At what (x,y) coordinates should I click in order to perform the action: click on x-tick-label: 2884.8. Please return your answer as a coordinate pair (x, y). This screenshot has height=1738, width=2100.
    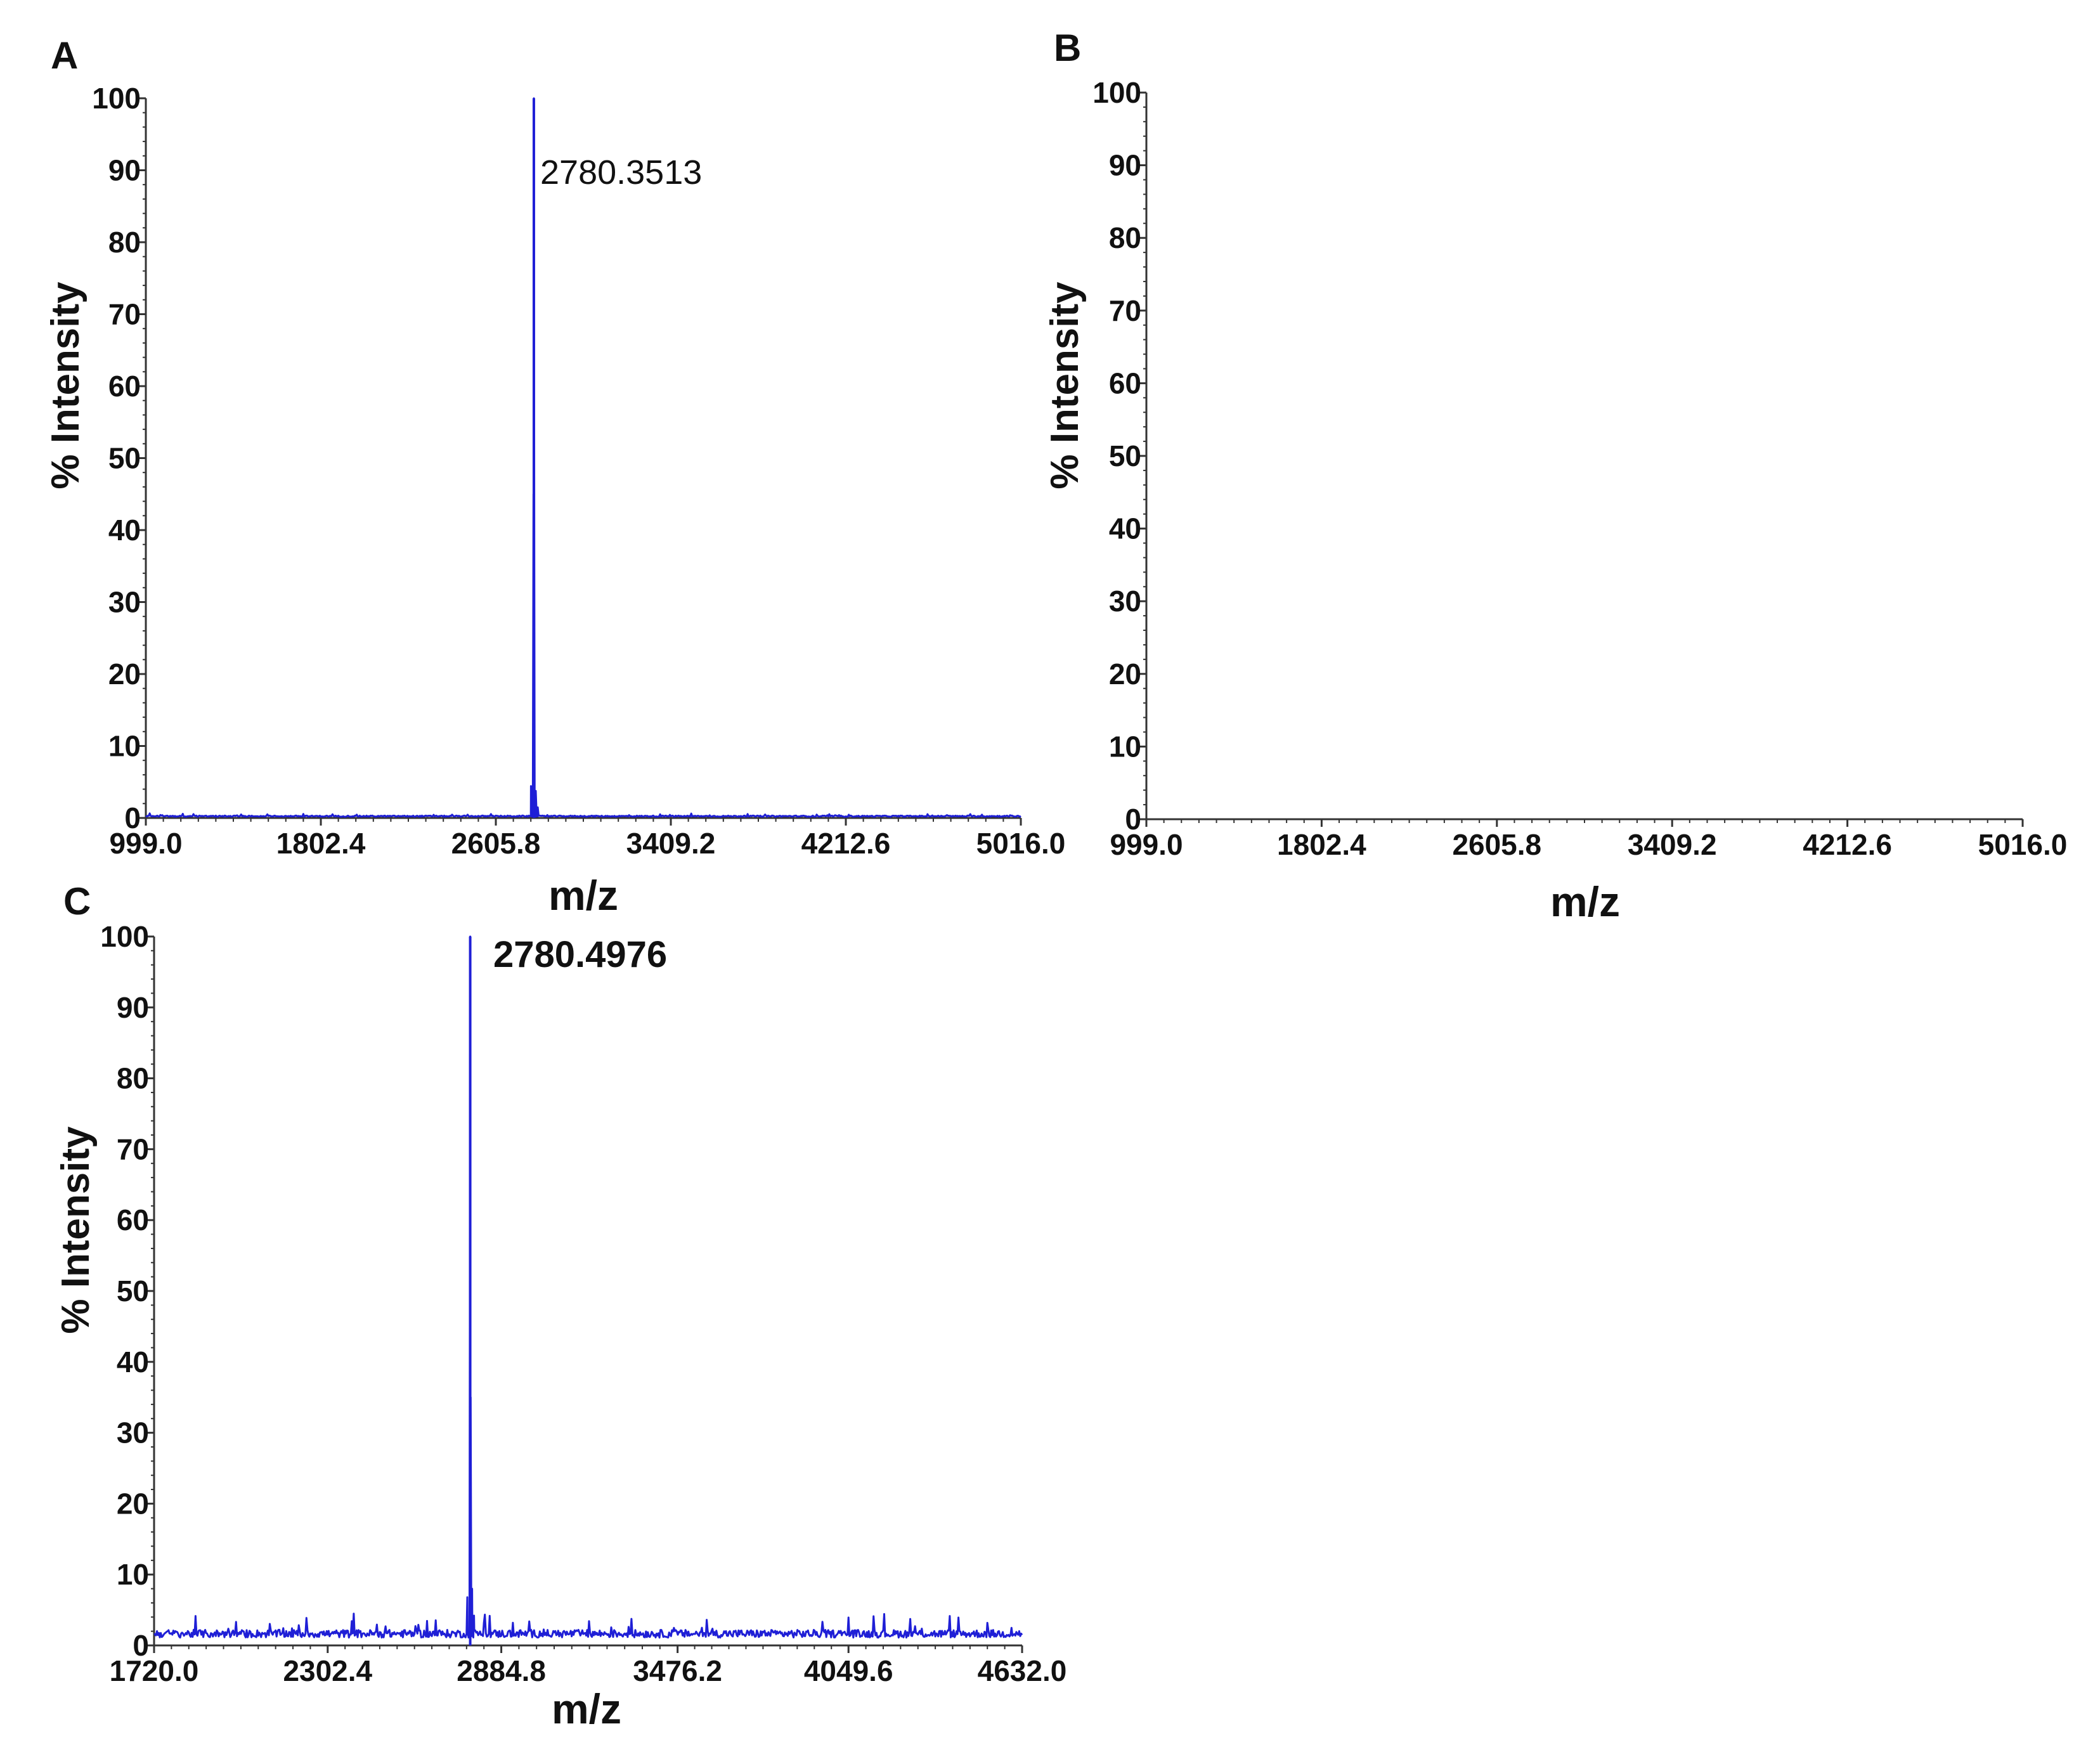
    Looking at the image, I should click on (502, 1670).